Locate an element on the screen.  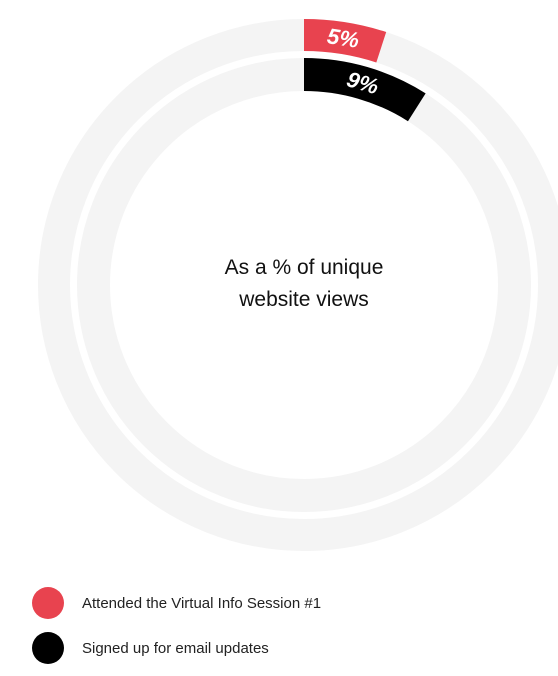
legend-swatch-info-session is located at coordinates (48, 603).